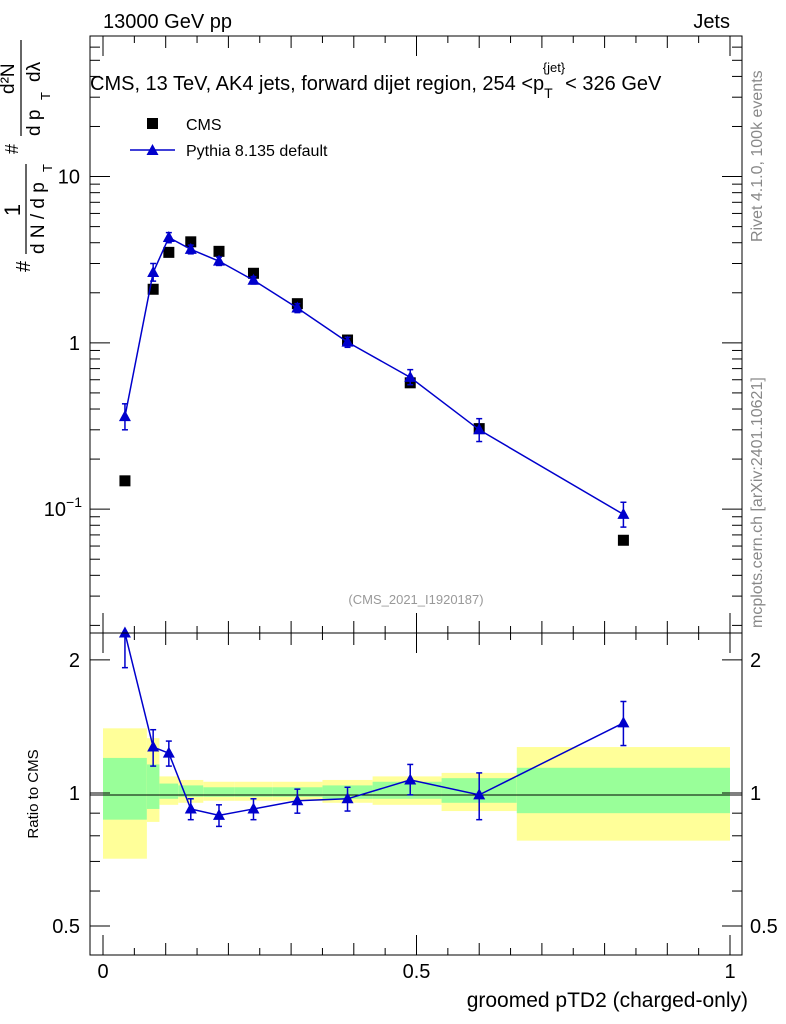 Image resolution: width=786 pixels, height=1024 pixels. Describe the element at coordinates (74, 344) in the screenshot. I see `main-y-tick-label: 1` at that location.